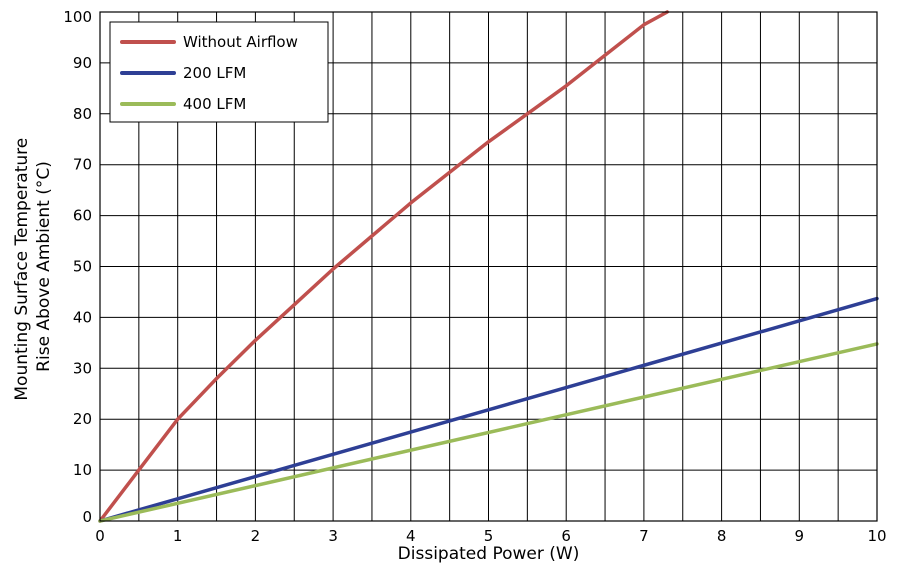 The image size is (908, 571). What do you see at coordinates (82, 267) in the screenshot?
I see `y-tick-label: 50` at bounding box center [82, 267].